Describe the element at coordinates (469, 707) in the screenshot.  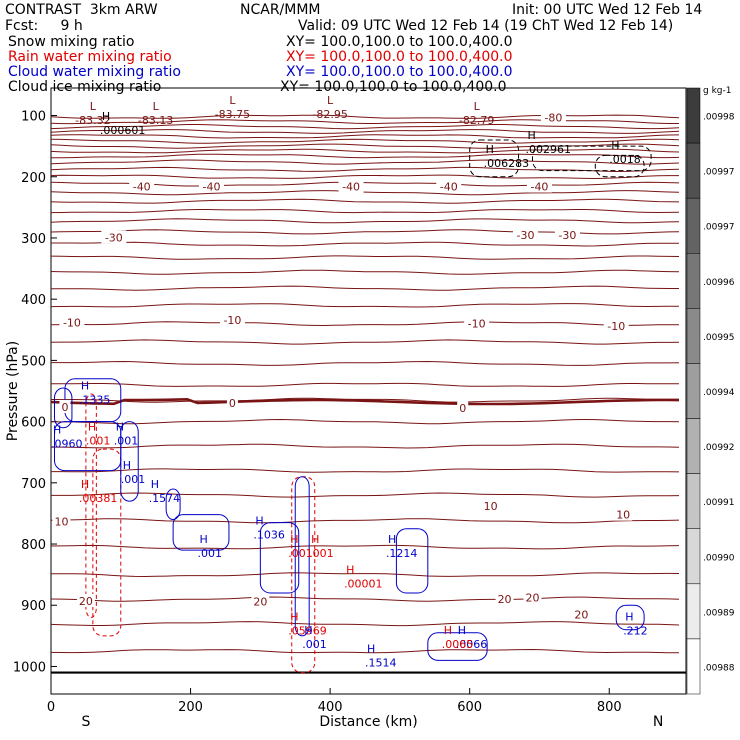
I see `x-tick-label: 600` at that location.